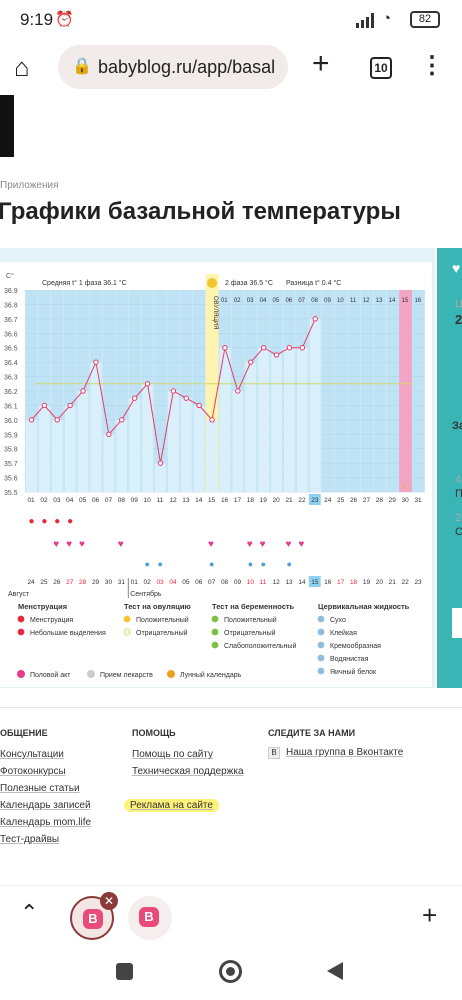 This screenshot has width=462, height=1000. I want to click on y-axis-label: С°, so click(10, 276).